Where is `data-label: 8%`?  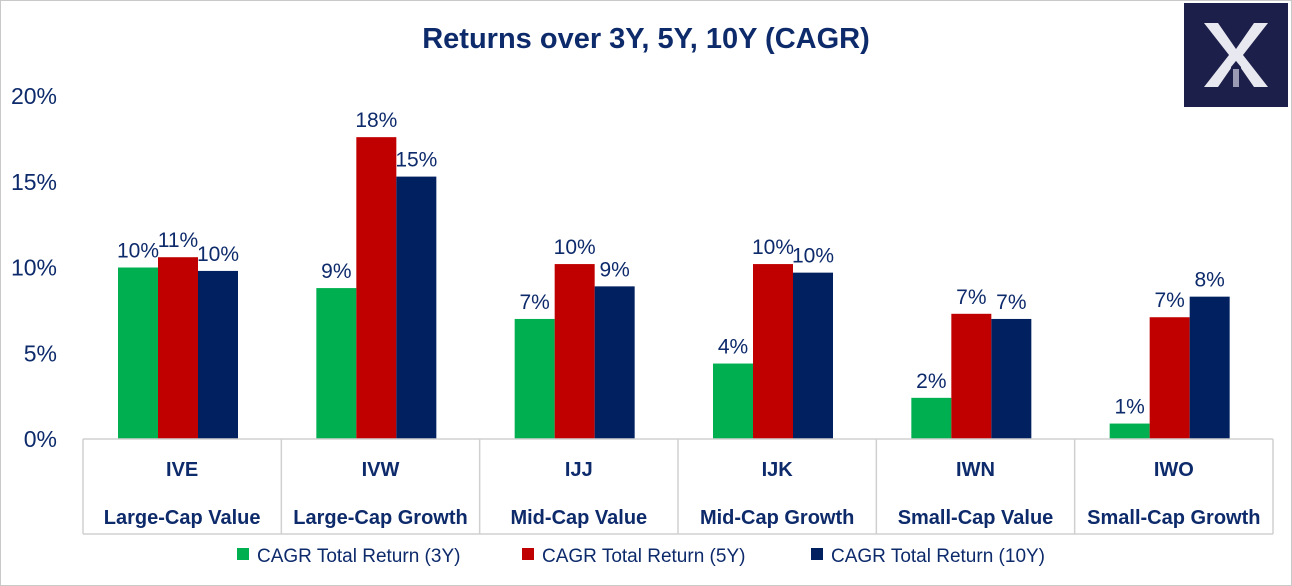 data-label: 8% is located at coordinates (1209, 280).